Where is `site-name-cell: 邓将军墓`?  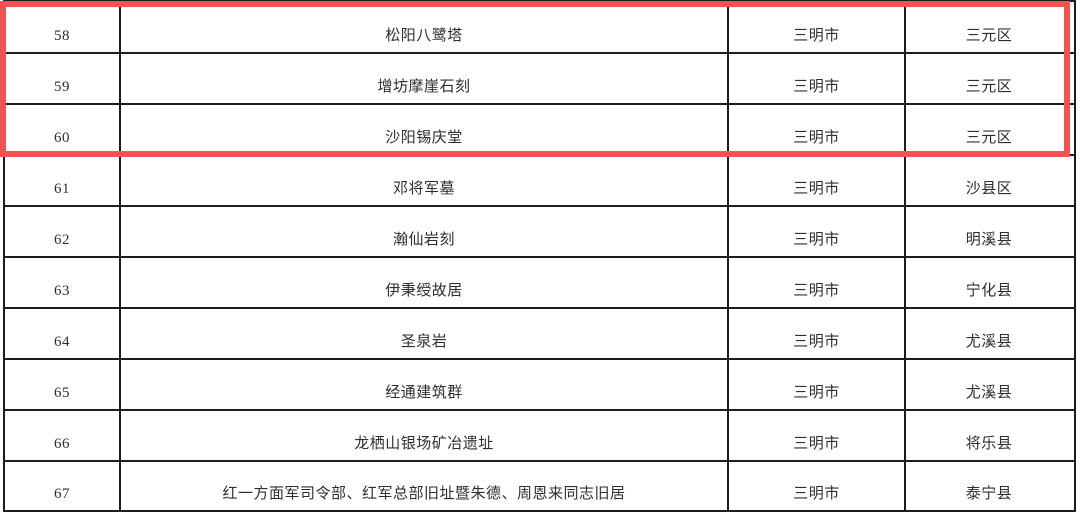 site-name-cell: 邓将军墓 is located at coordinates (425, 180).